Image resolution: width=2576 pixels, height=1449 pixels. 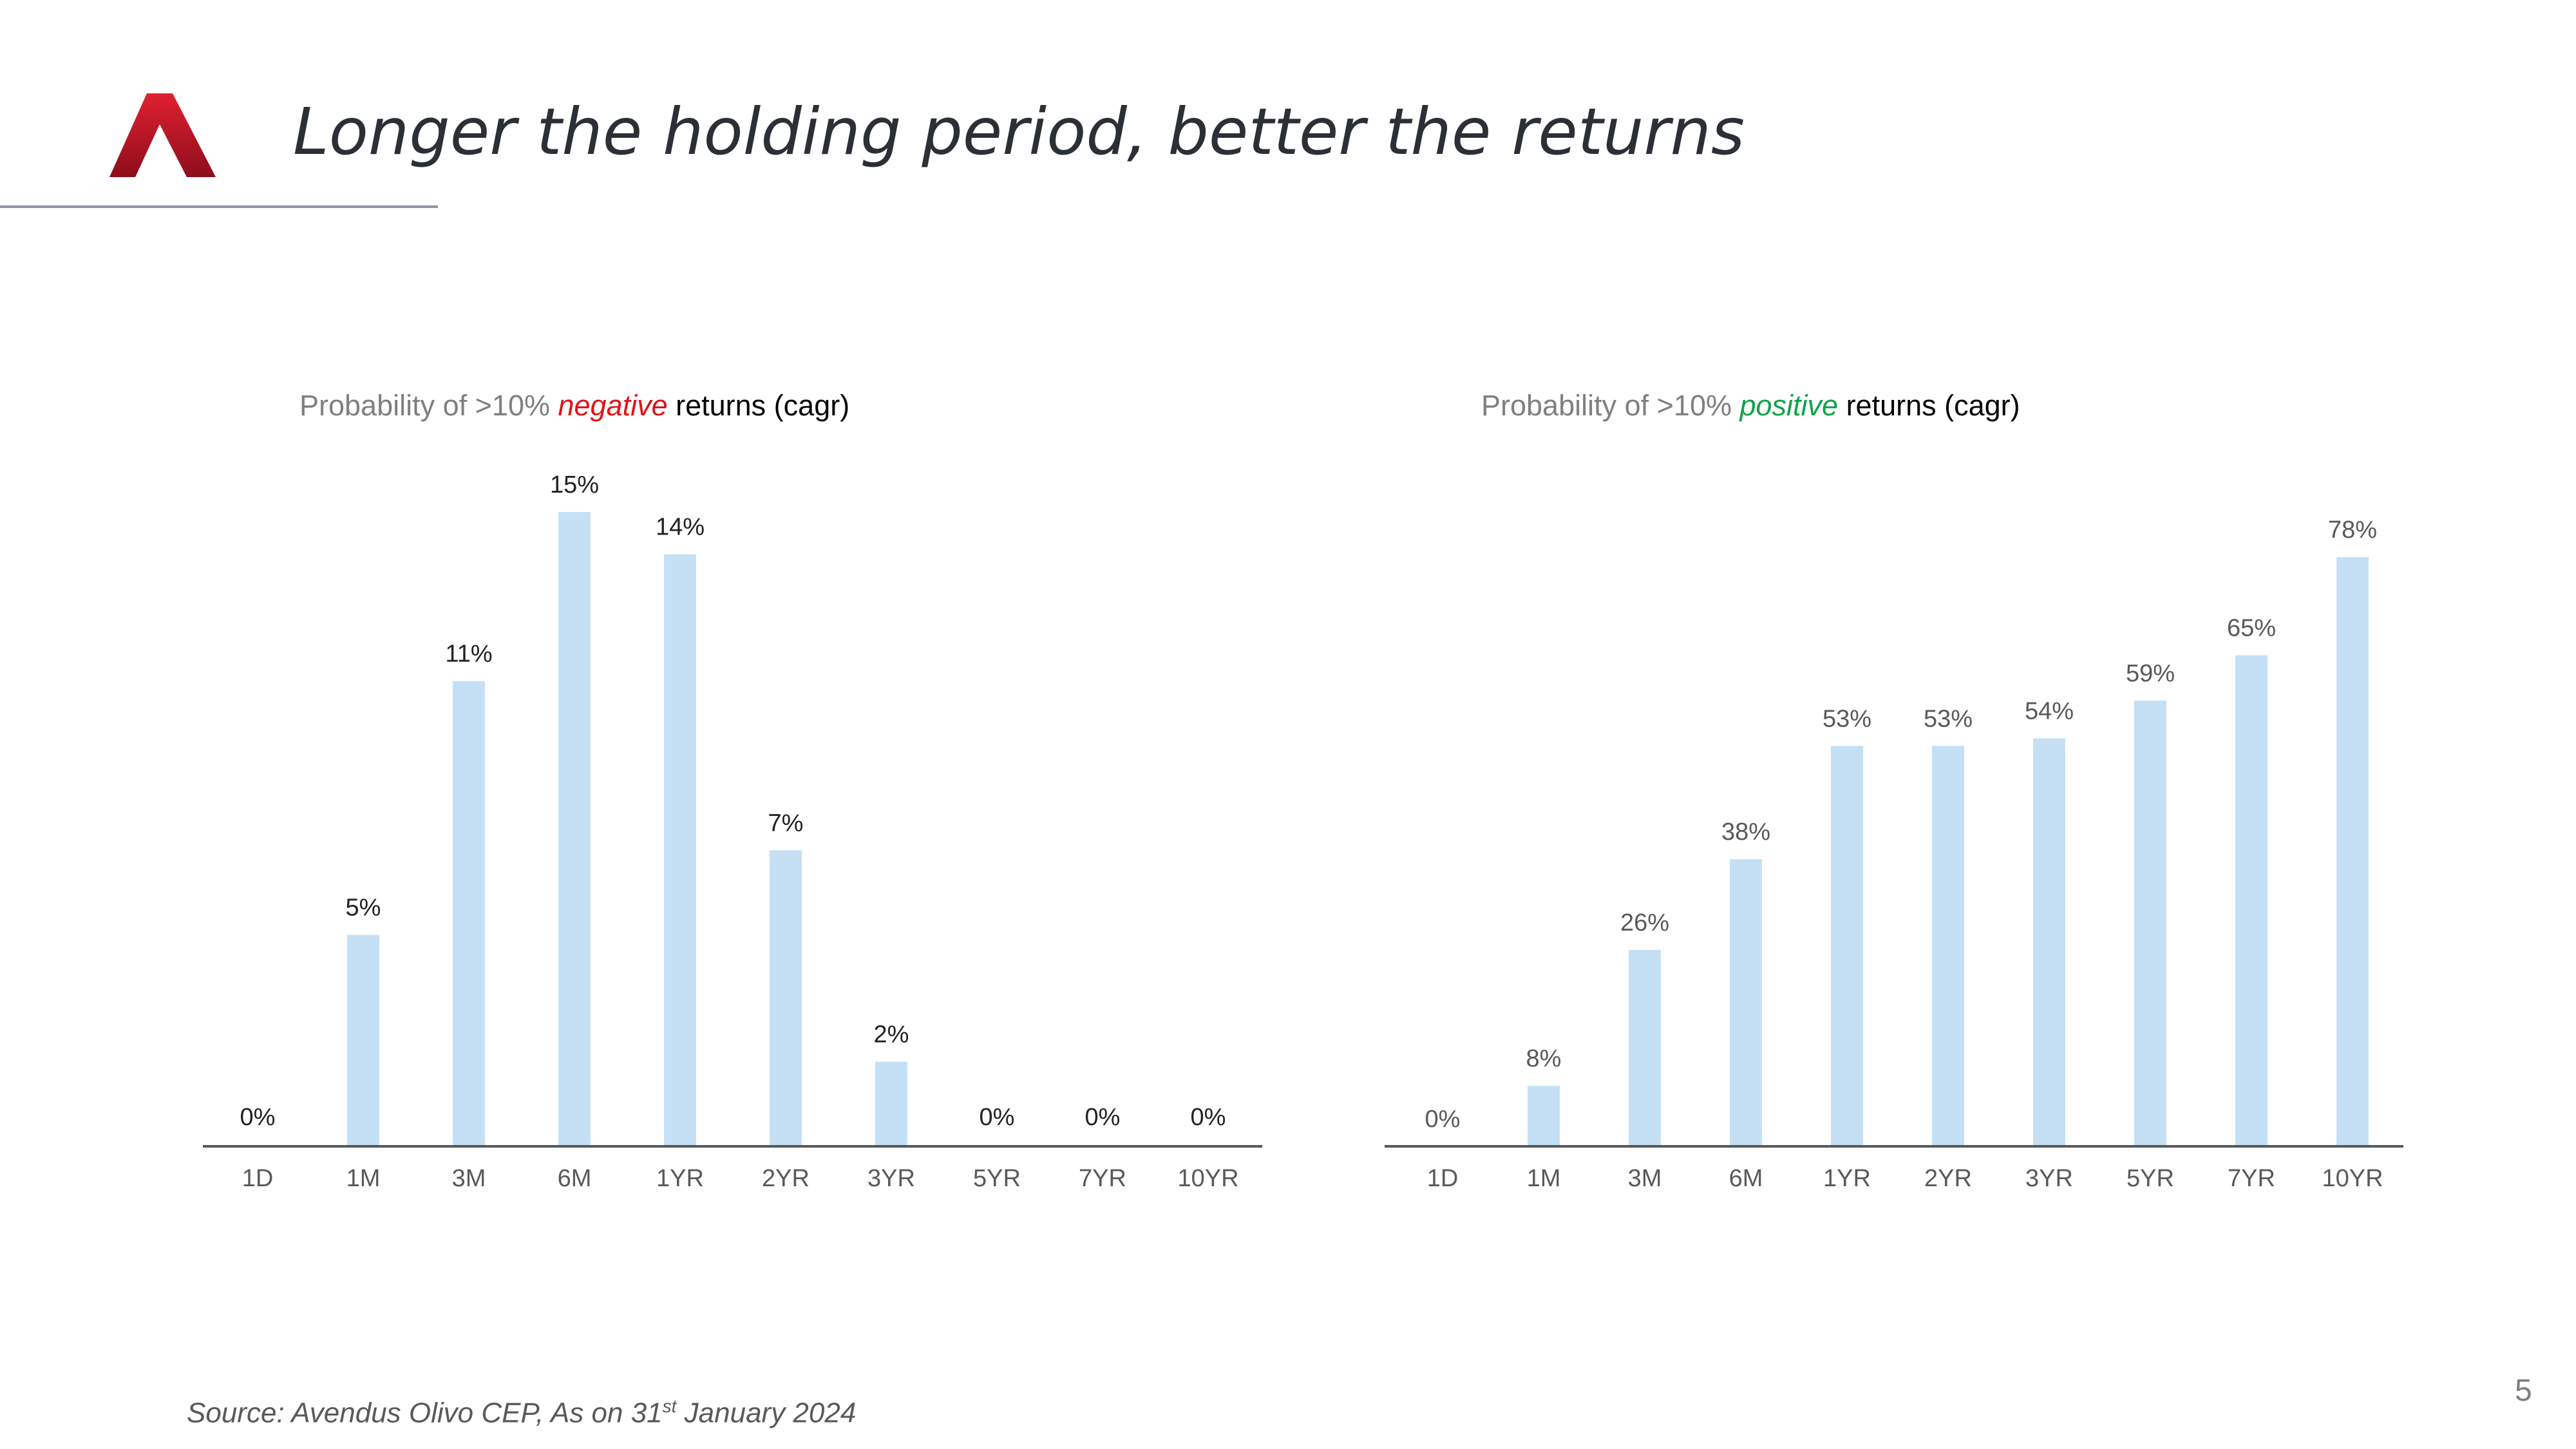 What do you see at coordinates (766, 1413) in the screenshot?
I see `source-suffix: January 2024` at bounding box center [766, 1413].